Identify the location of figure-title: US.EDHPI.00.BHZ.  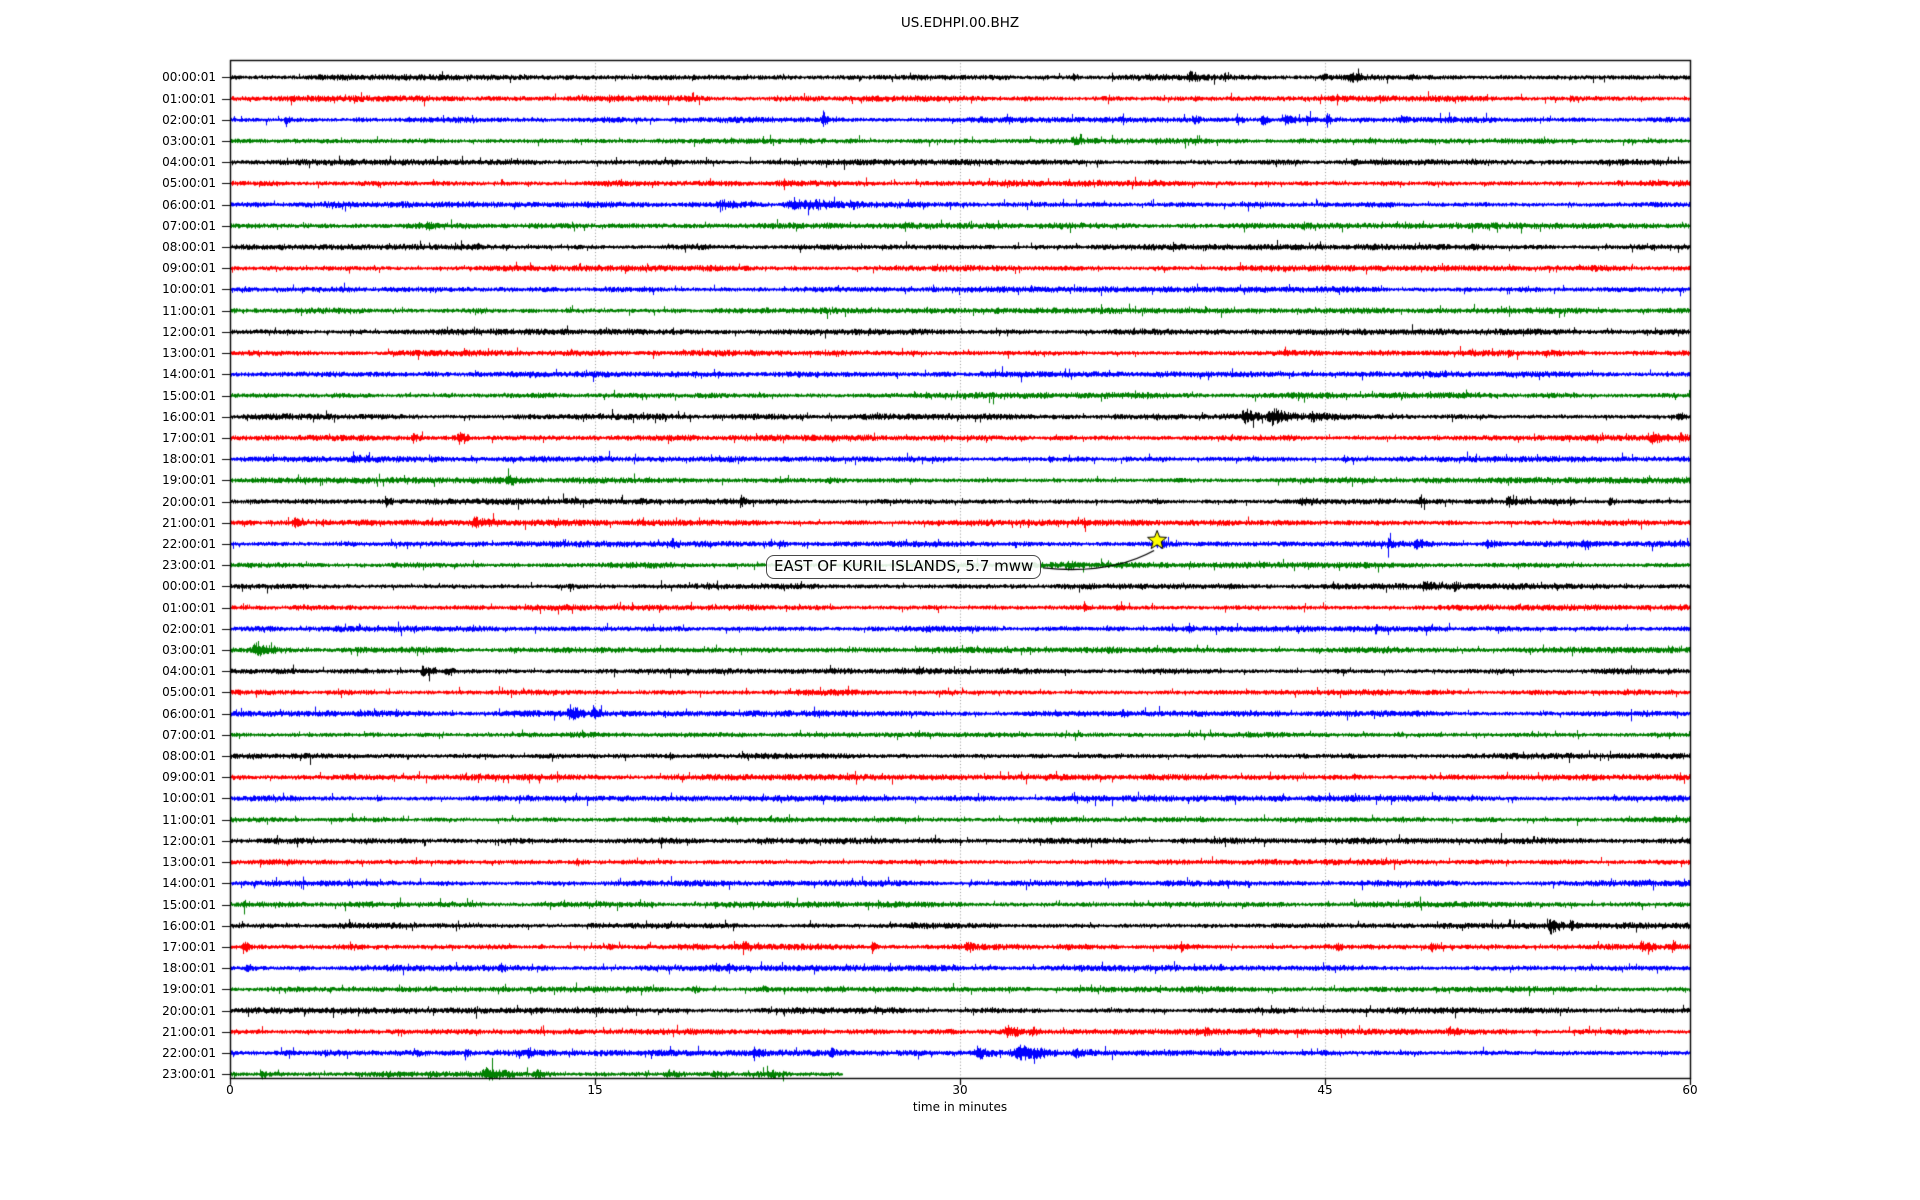
(960, 23).